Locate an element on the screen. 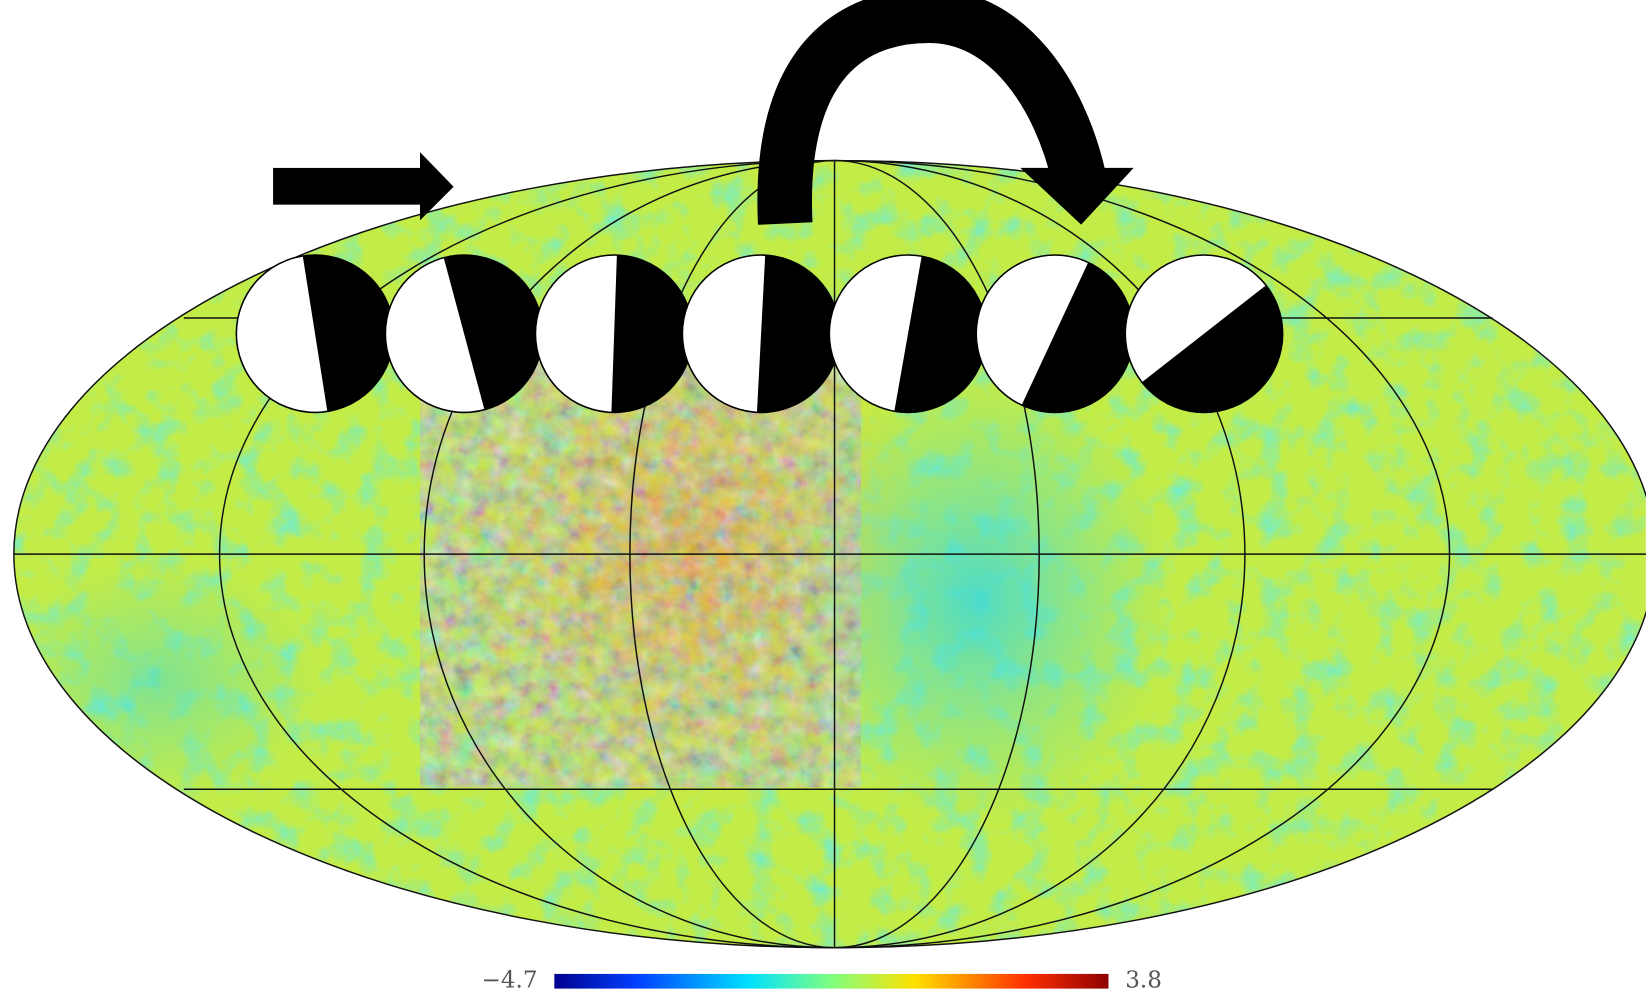 Image resolution: width=1646 pixels, height=997 pixels. disc-outline is located at coordinates (1204, 334).